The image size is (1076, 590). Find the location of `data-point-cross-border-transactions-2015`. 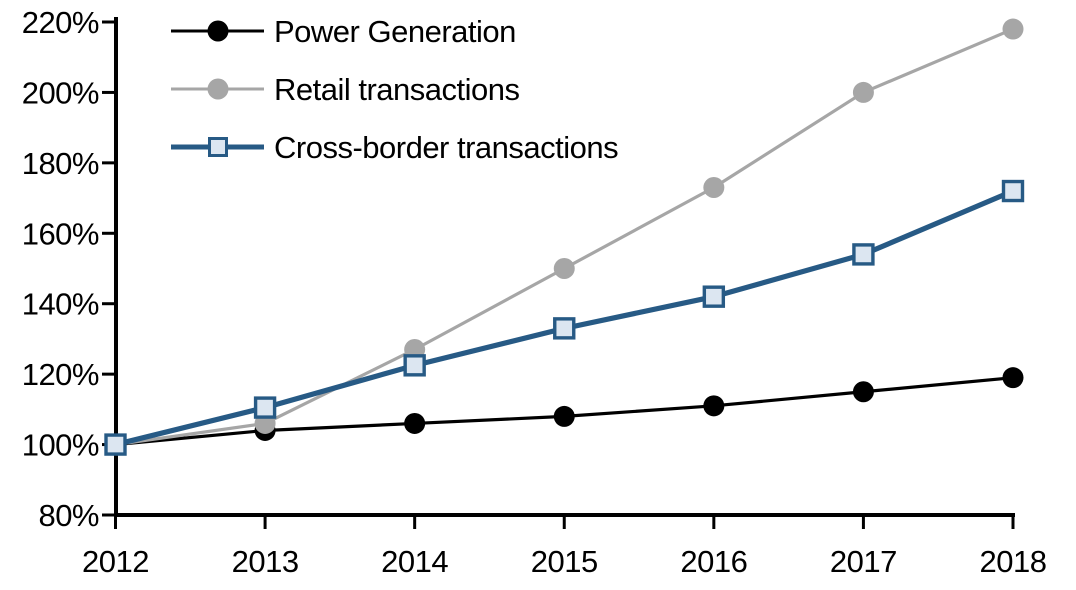

data-point-cross-border-transactions-2015 is located at coordinates (564, 328).